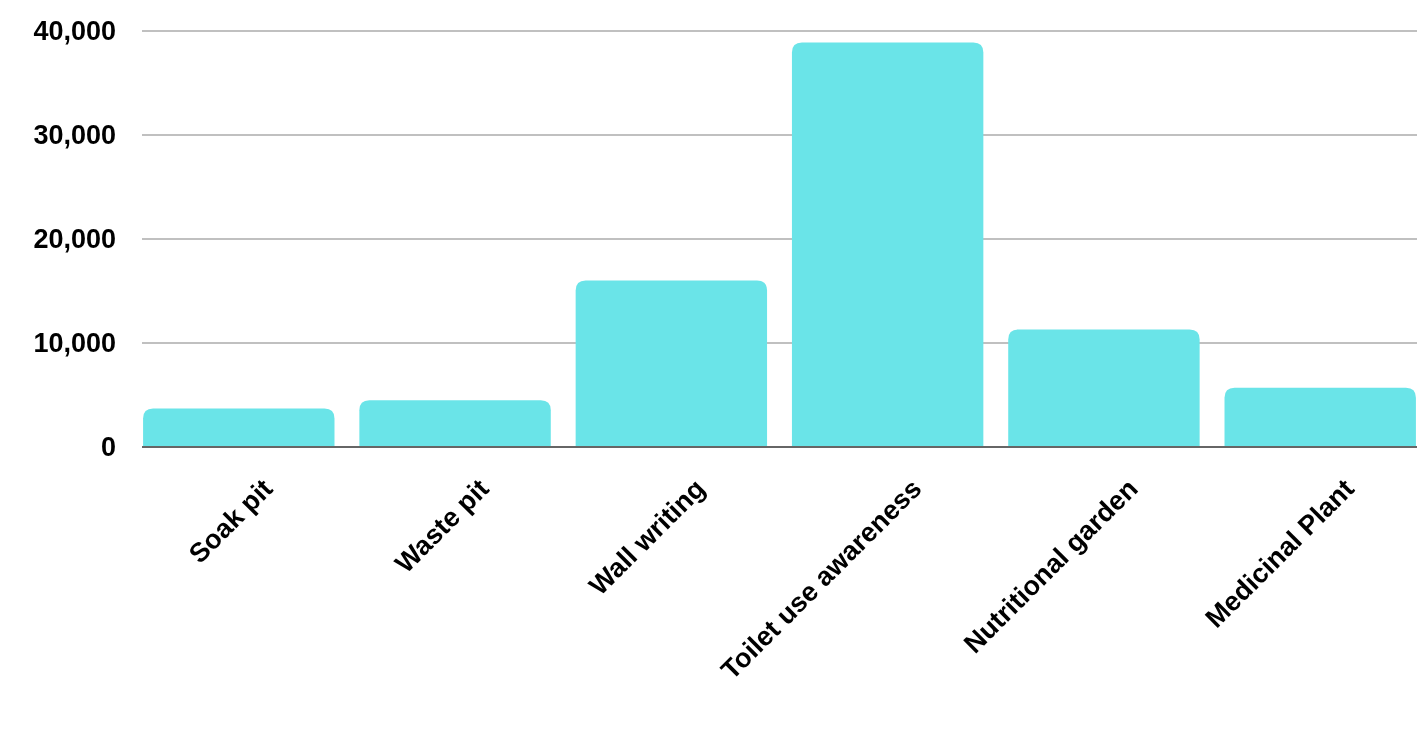  What do you see at coordinates (74, 239) in the screenshot?
I see `y-tick-label: 20,000` at bounding box center [74, 239].